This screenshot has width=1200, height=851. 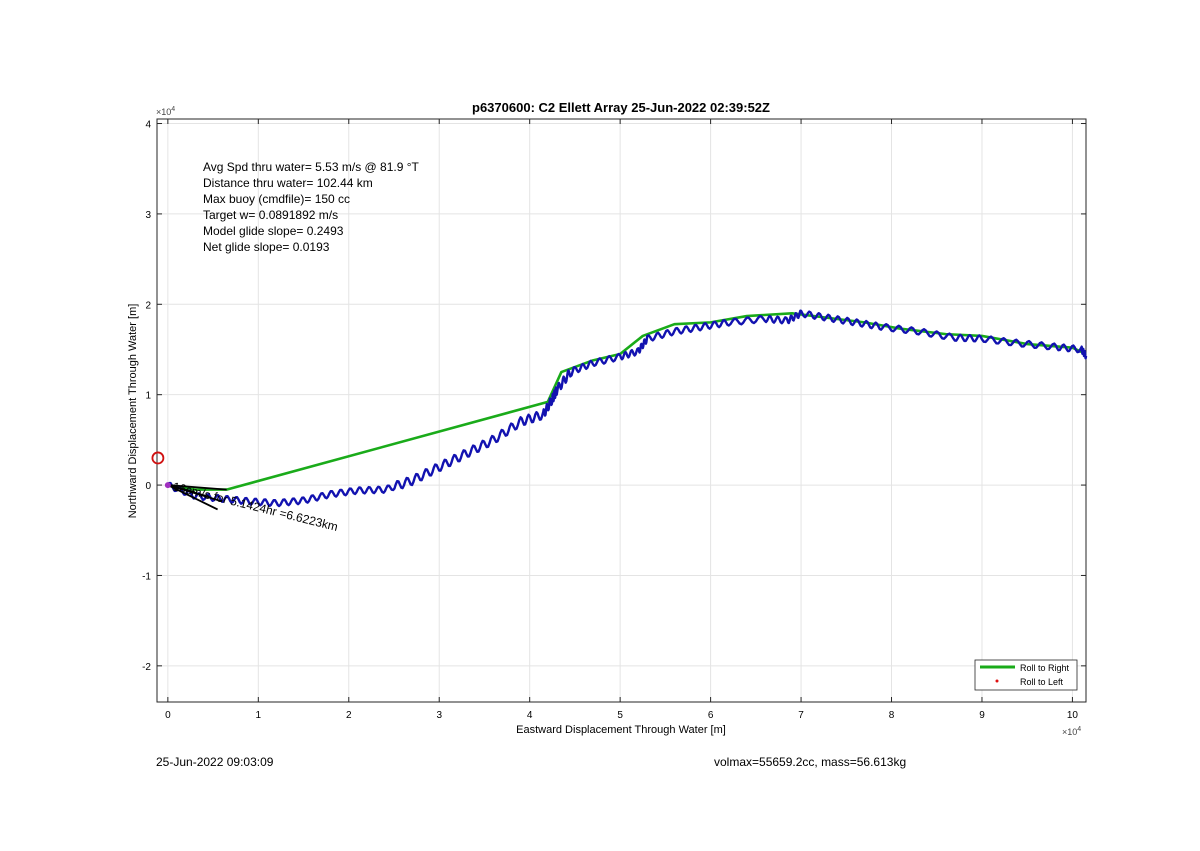 What do you see at coordinates (892, 715) in the screenshot?
I see `x-tick-label: 8` at bounding box center [892, 715].